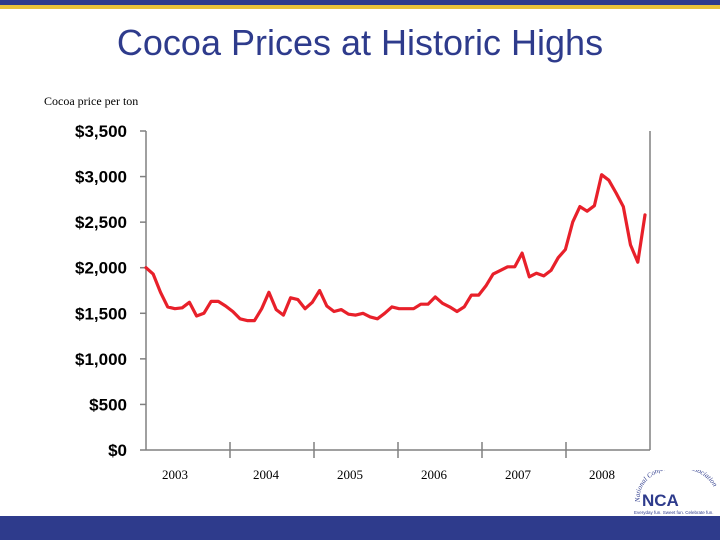  Describe the element at coordinates (108, 404) in the screenshot. I see `y-tick-label: $500` at that location.